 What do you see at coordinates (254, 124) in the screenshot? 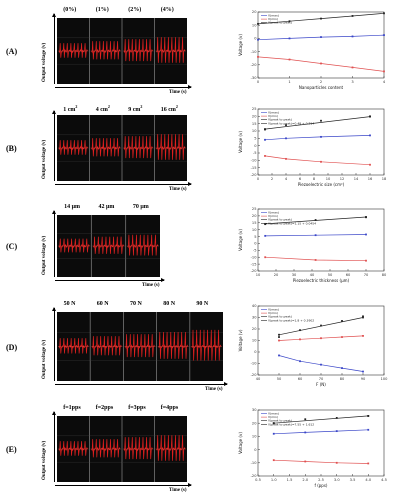
I see `y-tick-label: 15` at bounding box center [254, 124].